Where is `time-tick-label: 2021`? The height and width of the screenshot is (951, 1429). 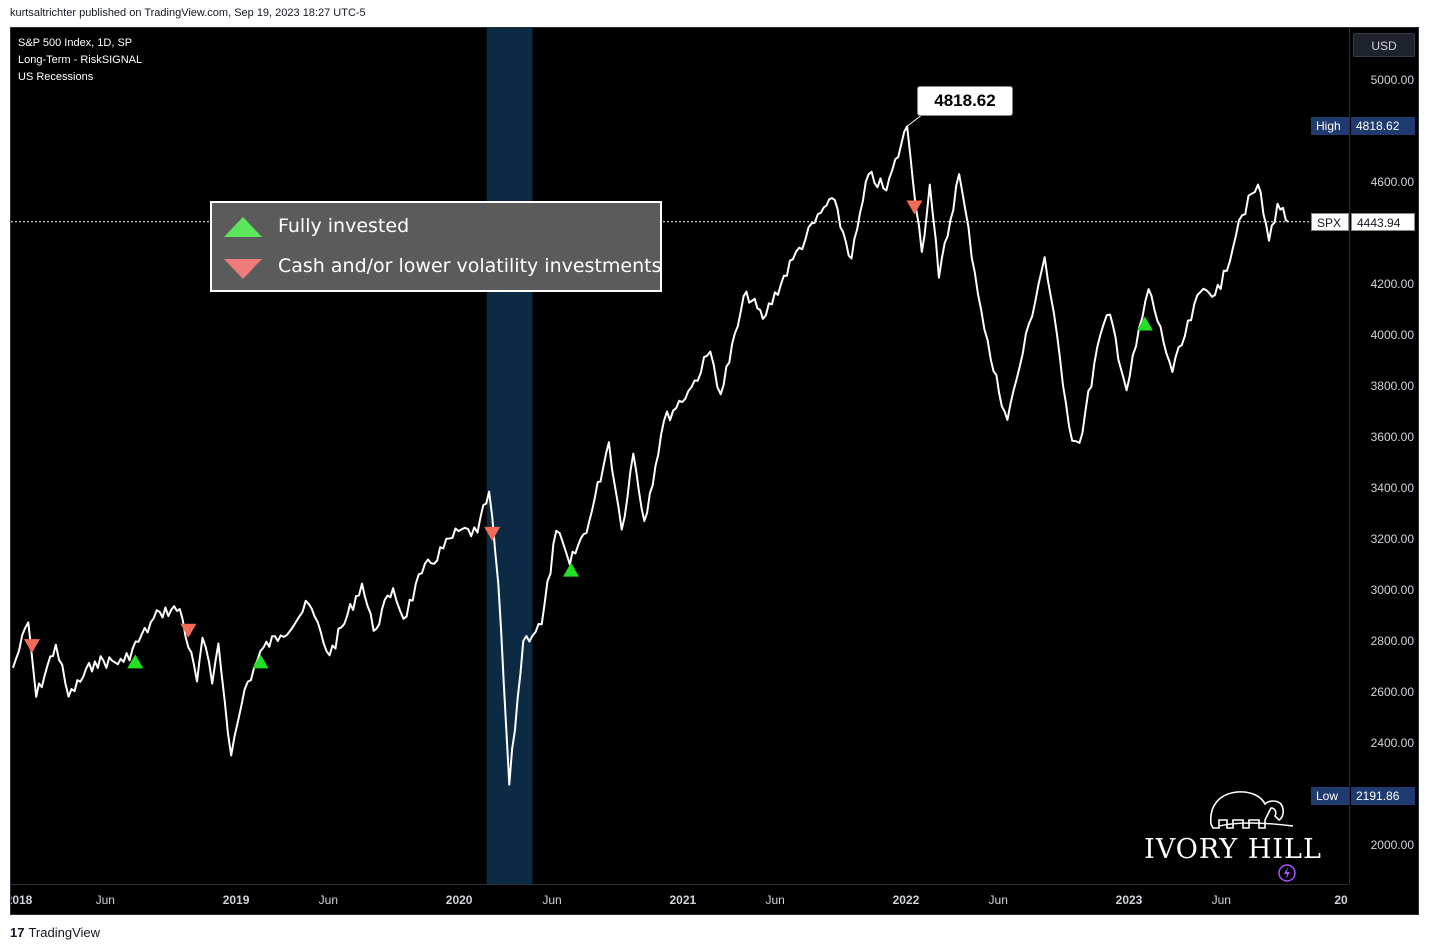 time-tick-label: 2021 is located at coordinates (683, 900).